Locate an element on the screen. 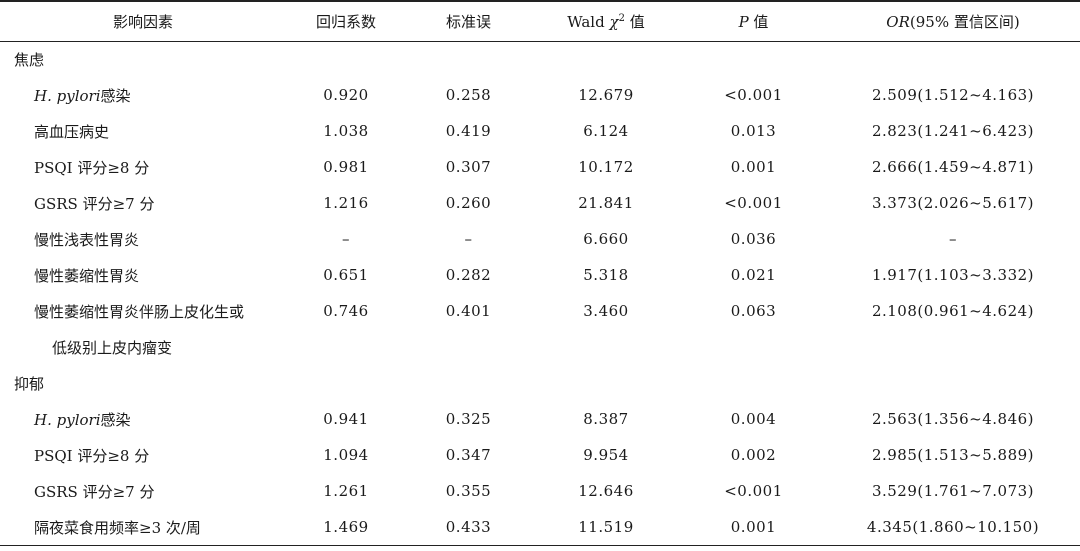 Image resolution: width=1080 pixels, height=551 pixels. factor-text: 感染 is located at coordinates (115, 95).